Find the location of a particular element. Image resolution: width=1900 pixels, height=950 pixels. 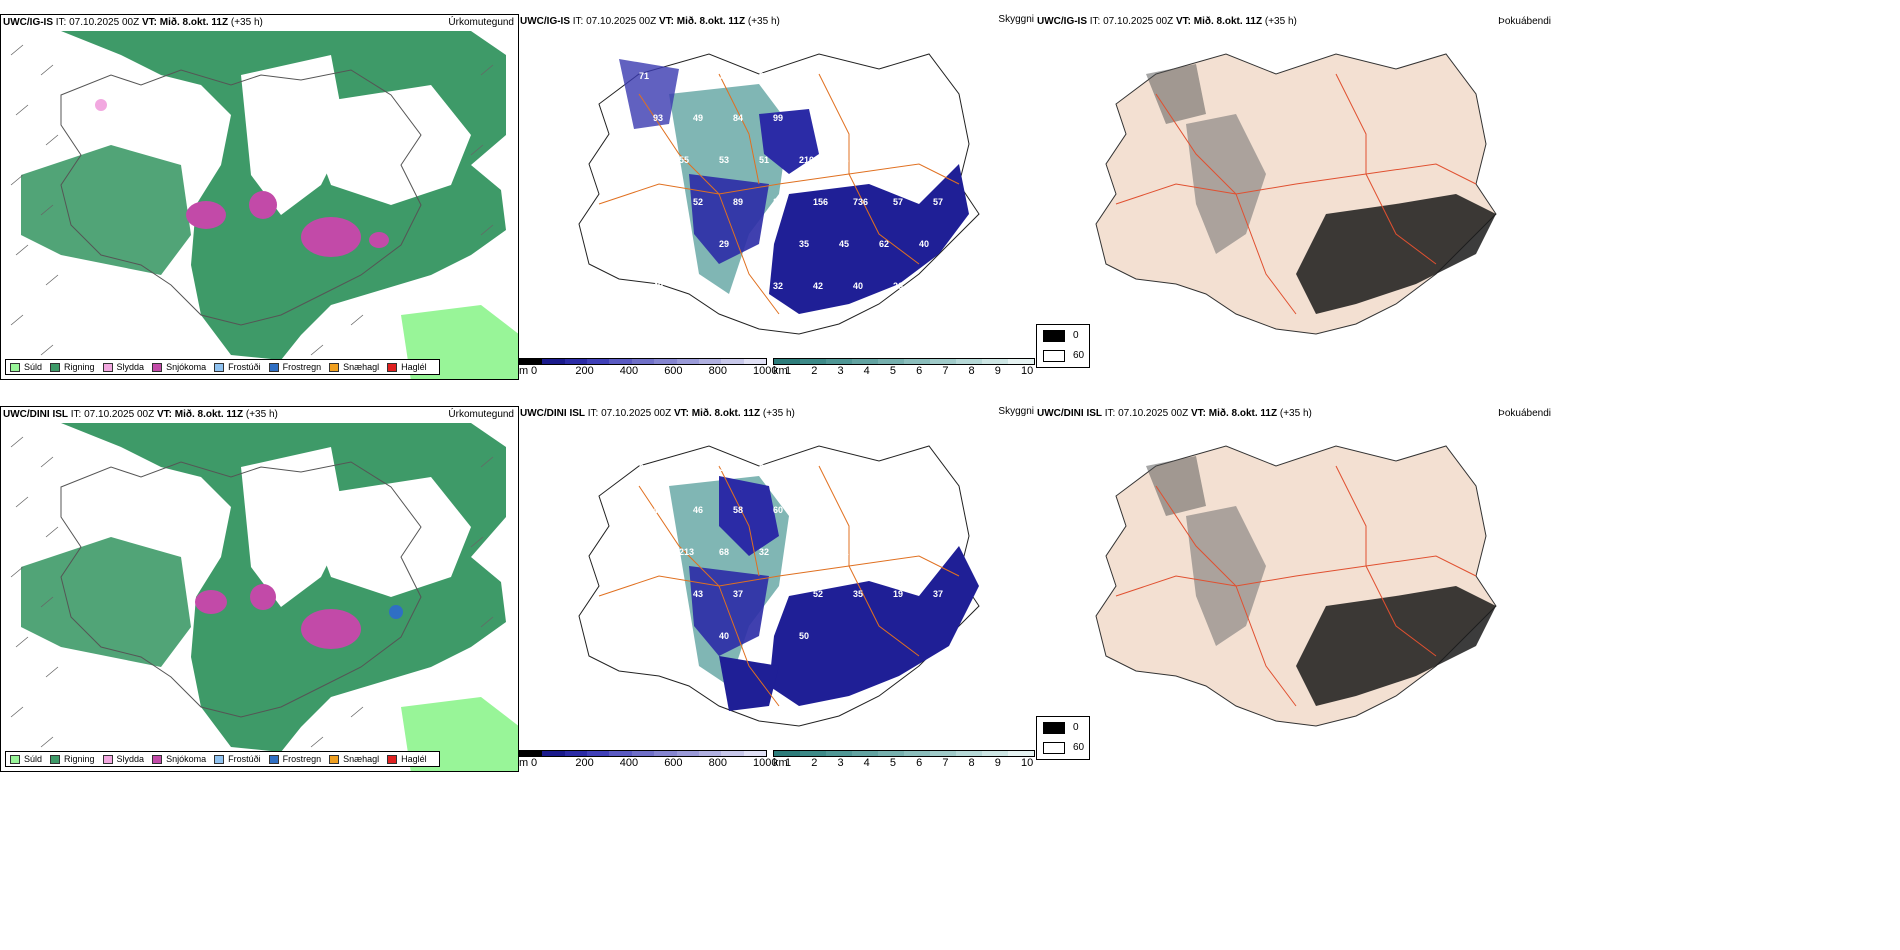

ceiling-height-label: 78 is located at coordinates (898, 510).